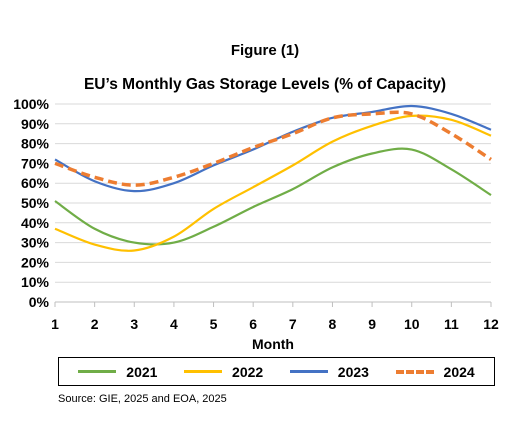 Image resolution: width=530 pixels, height=442 pixels. Describe the element at coordinates (35, 223) in the screenshot. I see `y-tick-label: 40%` at that location.